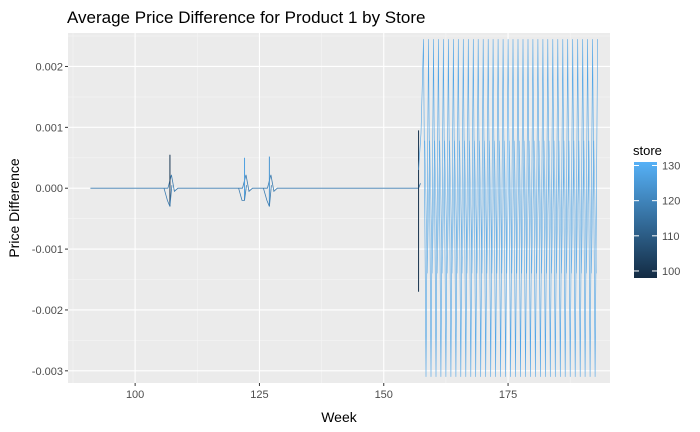  Describe the element at coordinates (384, 395) in the screenshot. I see `x-tick-label: 150` at that location.